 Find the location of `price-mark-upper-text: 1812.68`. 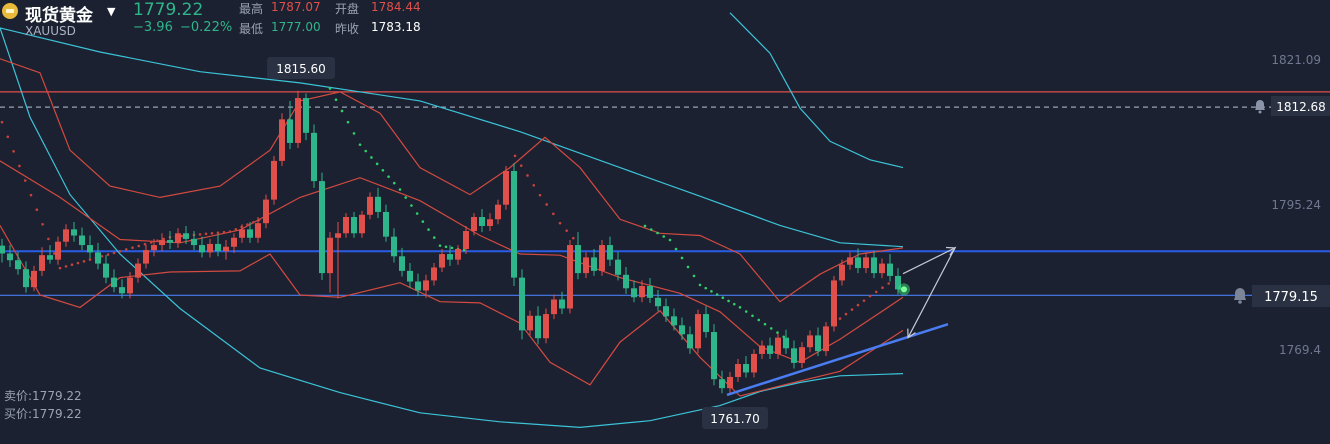

price-mark-upper-text: 1812.68 is located at coordinates (1301, 107).